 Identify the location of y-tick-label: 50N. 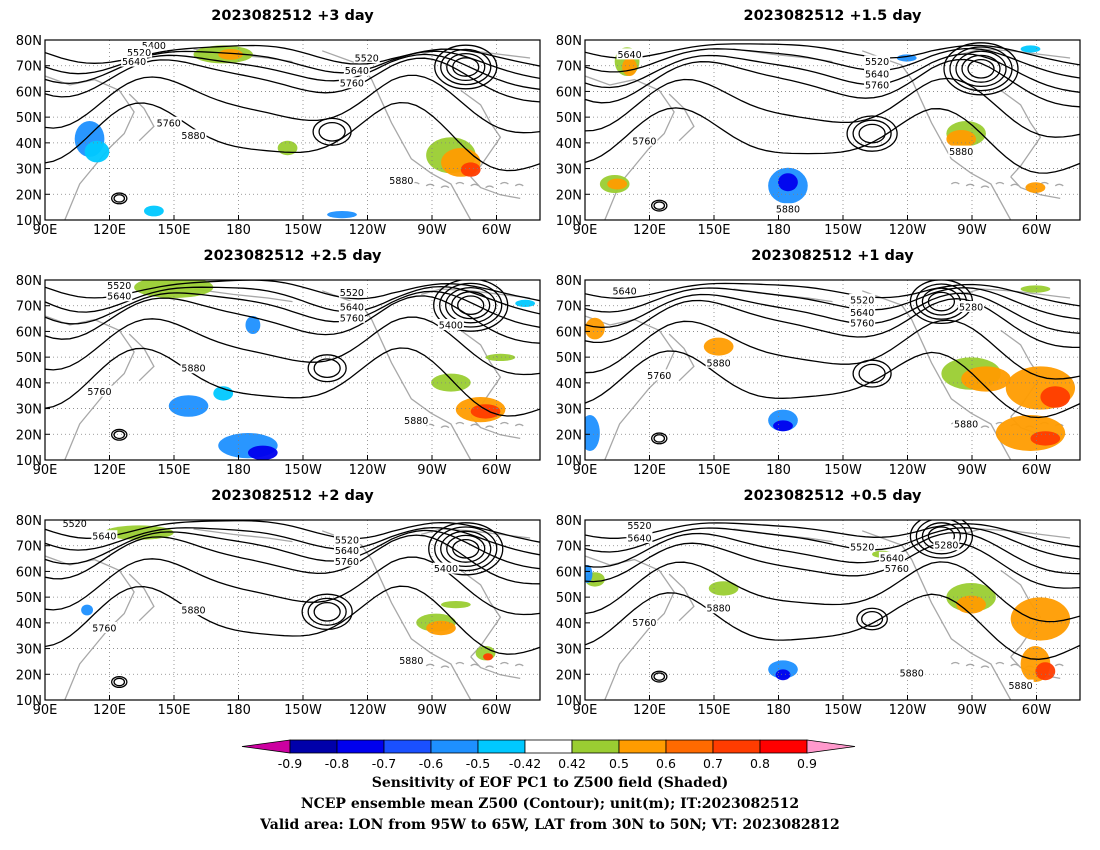
(569, 358).